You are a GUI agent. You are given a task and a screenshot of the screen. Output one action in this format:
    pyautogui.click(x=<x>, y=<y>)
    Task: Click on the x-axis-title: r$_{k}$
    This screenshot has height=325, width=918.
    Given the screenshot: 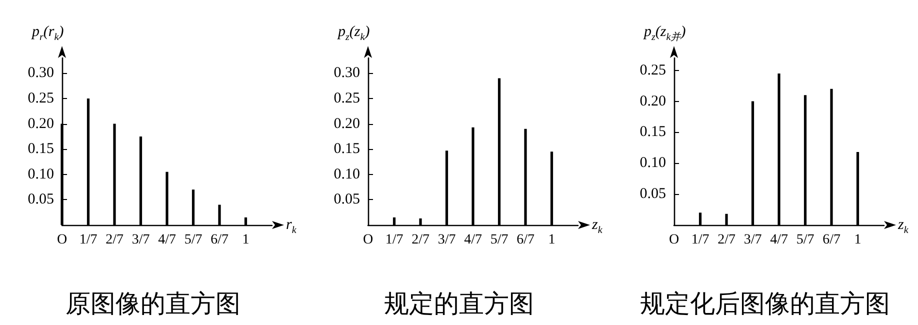 What is the action you would take?
    pyautogui.click(x=291, y=227)
    